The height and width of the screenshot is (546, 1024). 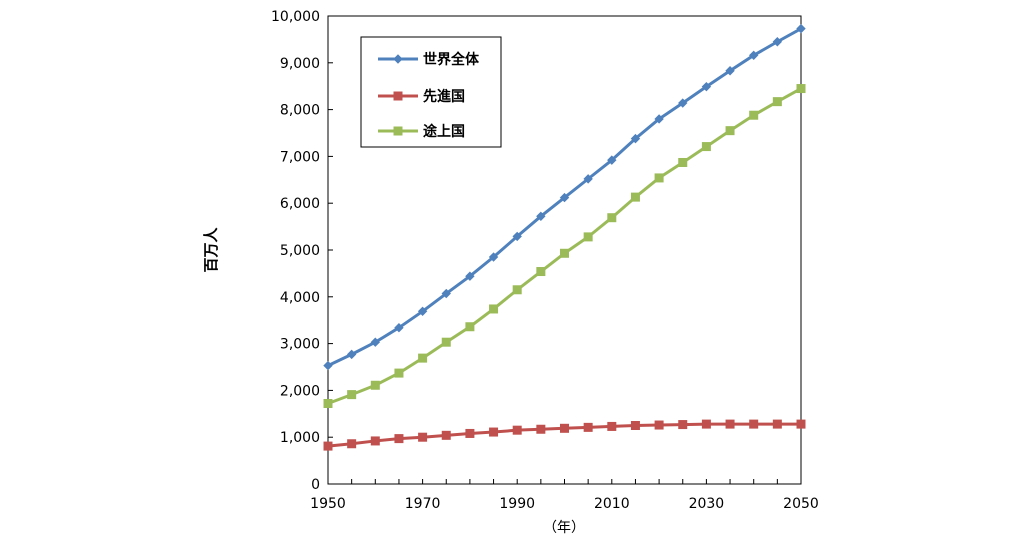 What do you see at coordinates (300, 438) in the screenshot?
I see `y-tick-label: 1,000` at bounding box center [300, 438].